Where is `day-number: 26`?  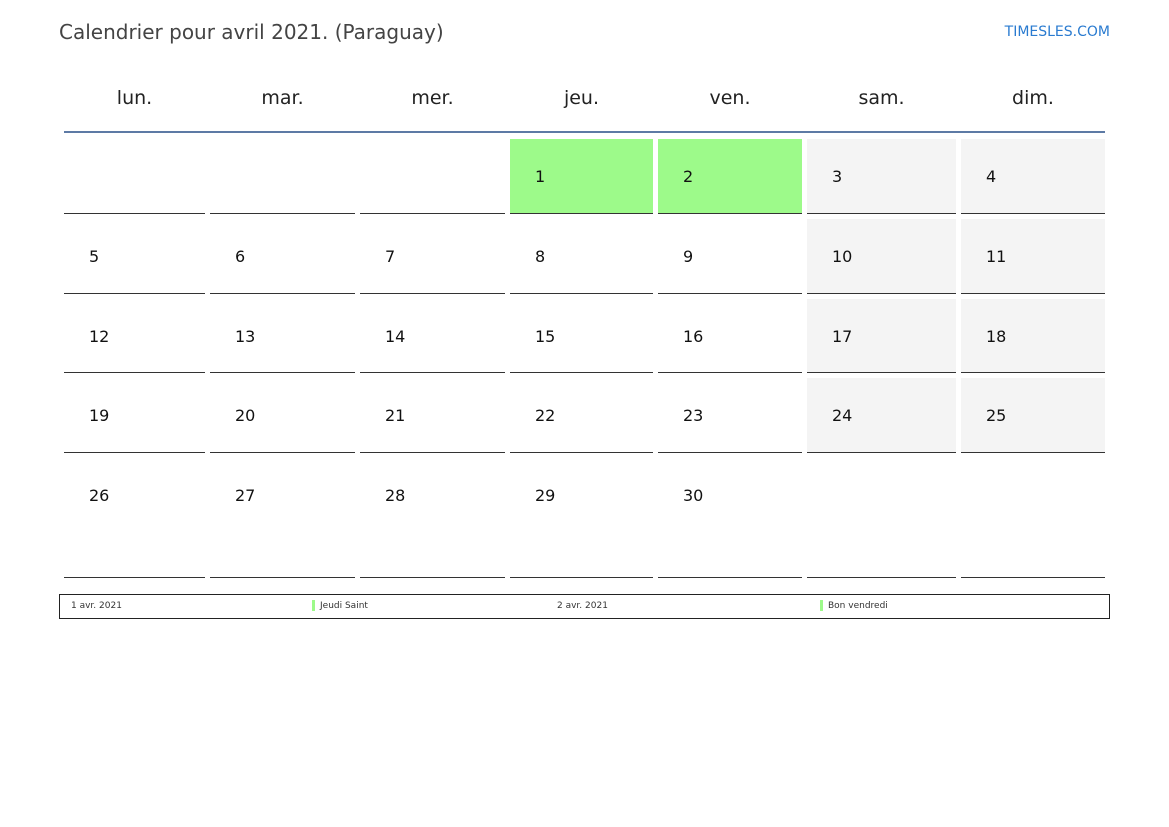 day-number: 26 is located at coordinates (99, 495).